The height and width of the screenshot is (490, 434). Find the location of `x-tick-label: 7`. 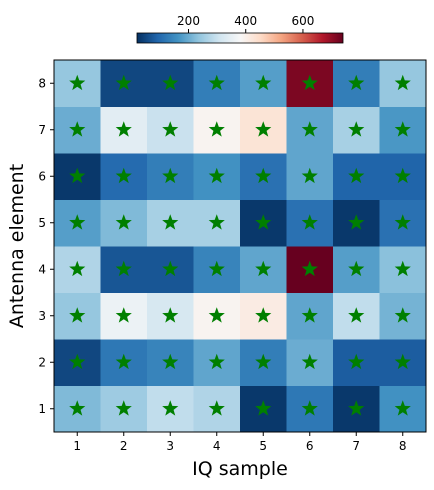

x-tick-label: 7 is located at coordinates (356, 446).